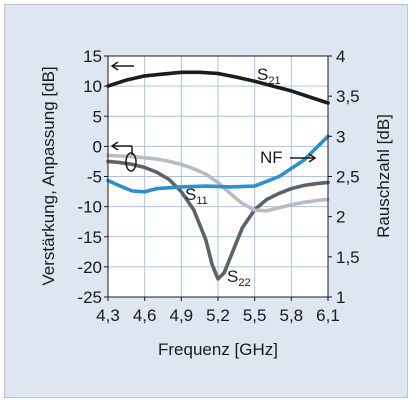 This screenshot has width=413, height=403. I want to click on y-right-tick-label: 4, so click(340, 56).